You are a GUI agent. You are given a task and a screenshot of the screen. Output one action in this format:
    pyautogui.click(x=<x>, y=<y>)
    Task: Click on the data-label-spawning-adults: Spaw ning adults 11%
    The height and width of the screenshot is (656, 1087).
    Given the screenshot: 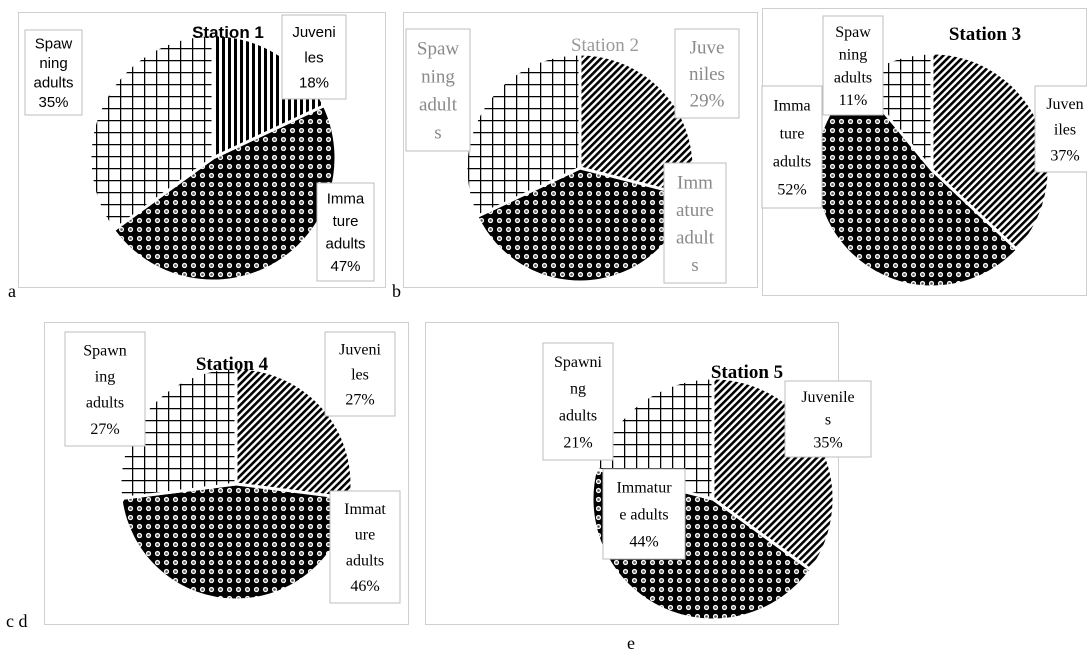 What is the action you would take?
    pyautogui.click(x=853, y=65)
    